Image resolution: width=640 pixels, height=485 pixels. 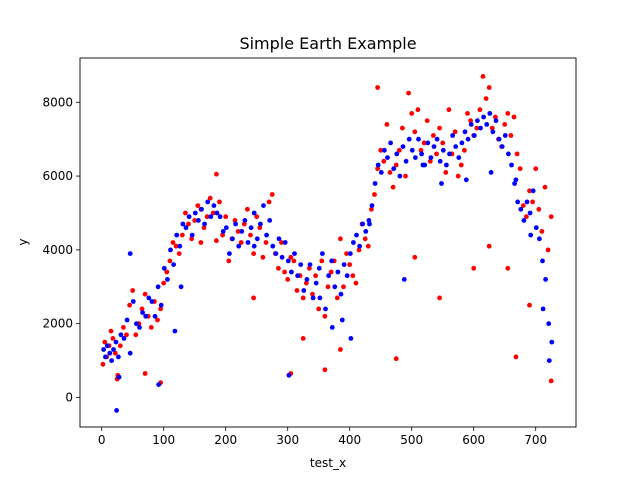 I want to click on y-tick-label: 8000, so click(x=57, y=102).